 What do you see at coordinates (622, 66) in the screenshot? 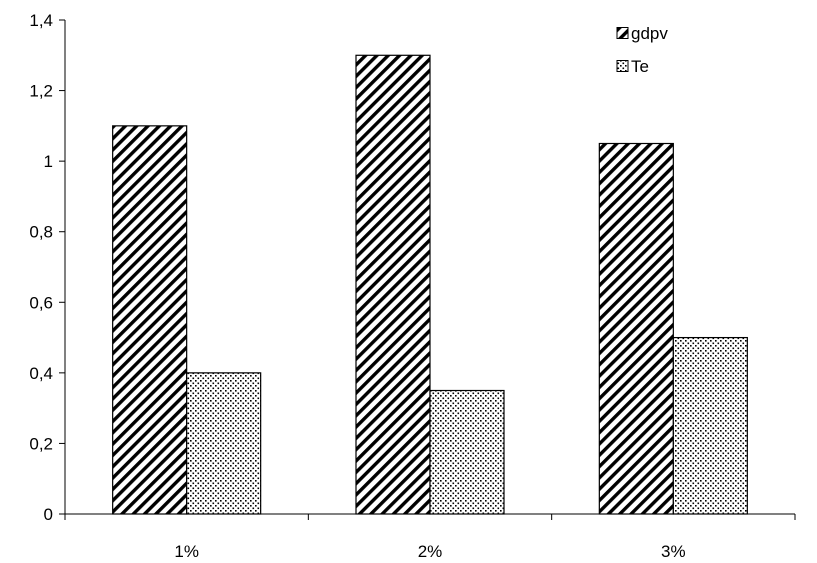
I see `legend-swatch-Te` at bounding box center [622, 66].